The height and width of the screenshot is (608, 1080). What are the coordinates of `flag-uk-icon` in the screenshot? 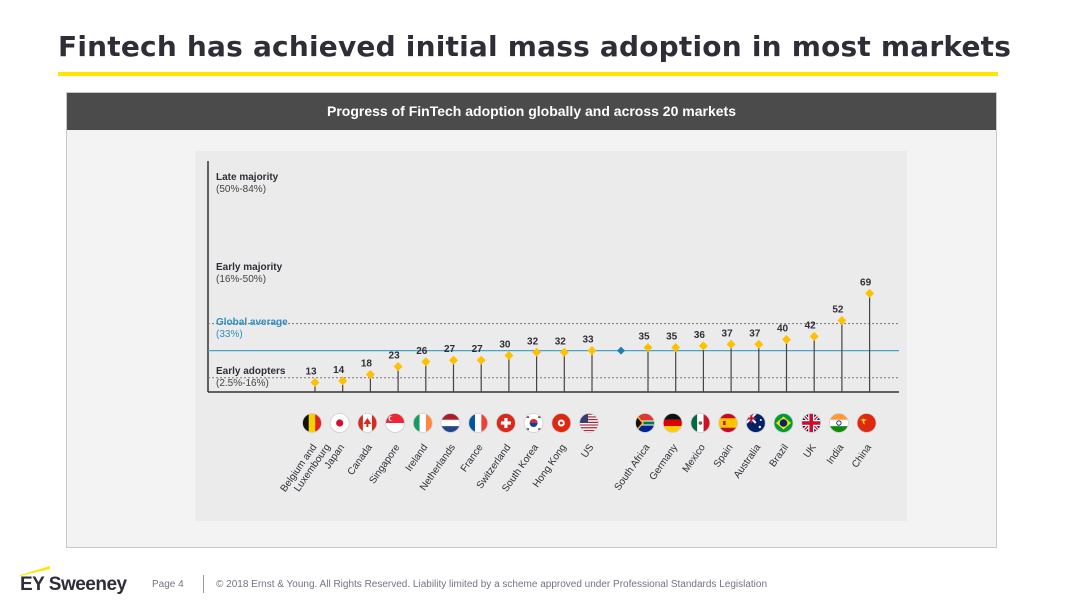 It's located at (811, 423).